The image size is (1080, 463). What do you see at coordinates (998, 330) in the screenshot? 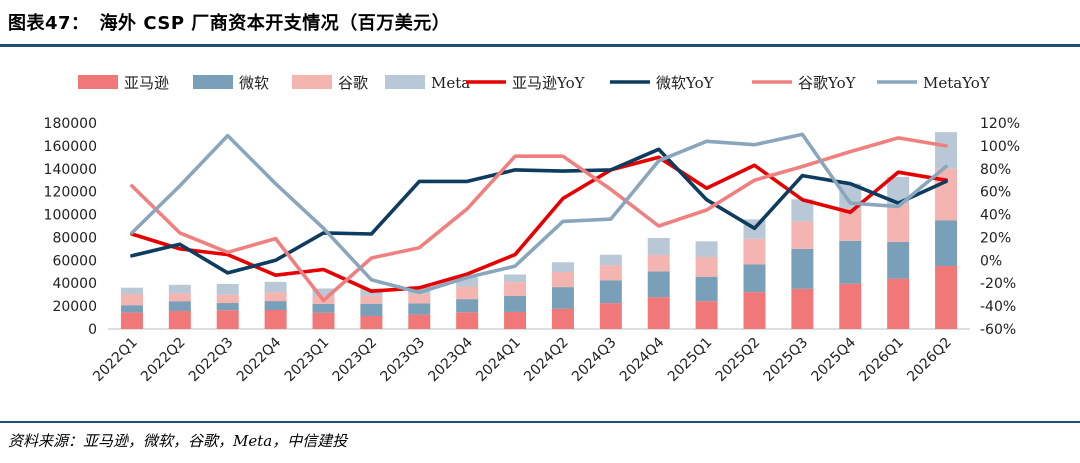
I see `y-right-tick-label: -60%` at bounding box center [998, 330].